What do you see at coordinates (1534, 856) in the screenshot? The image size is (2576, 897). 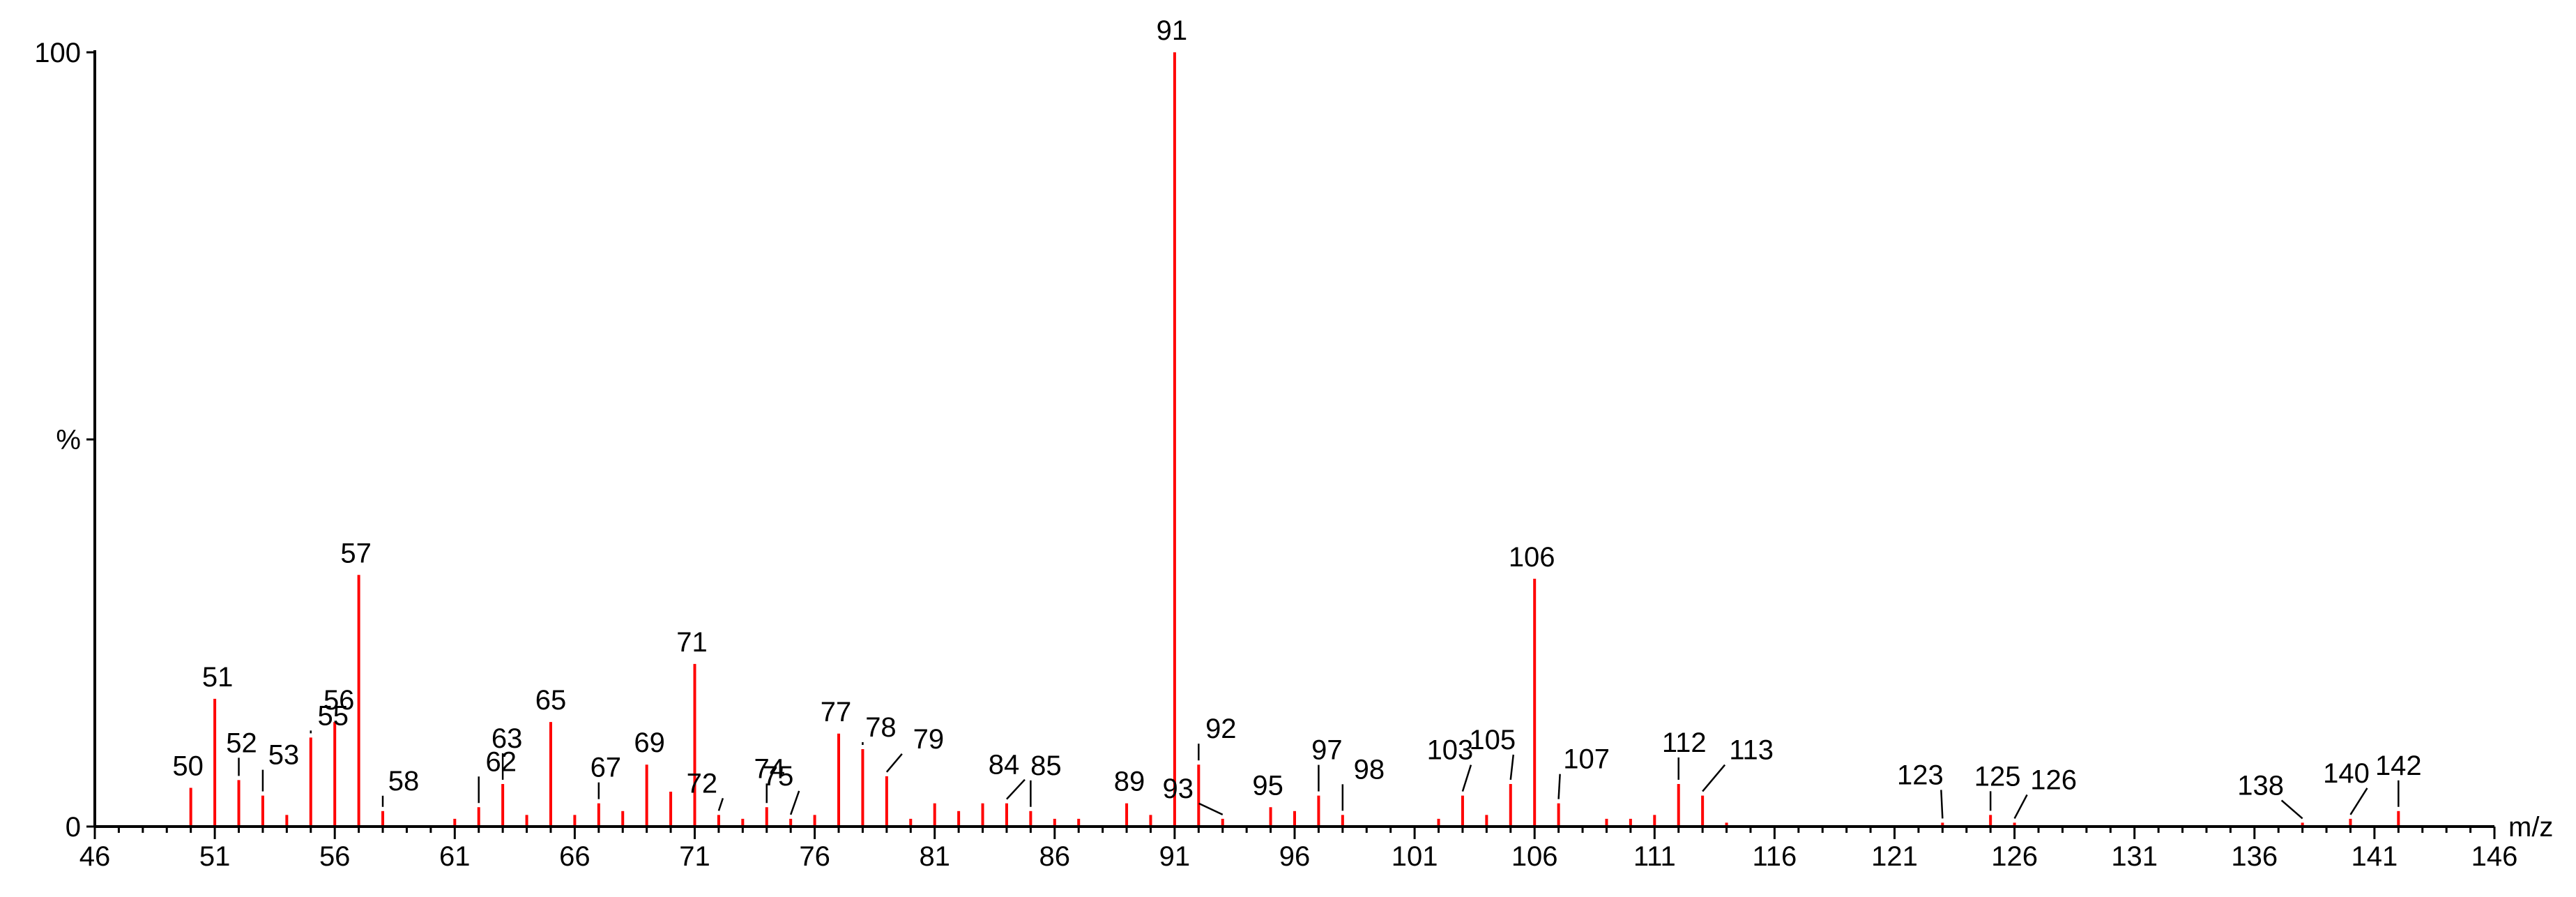 I see `x-tick-label: 106` at bounding box center [1534, 856].